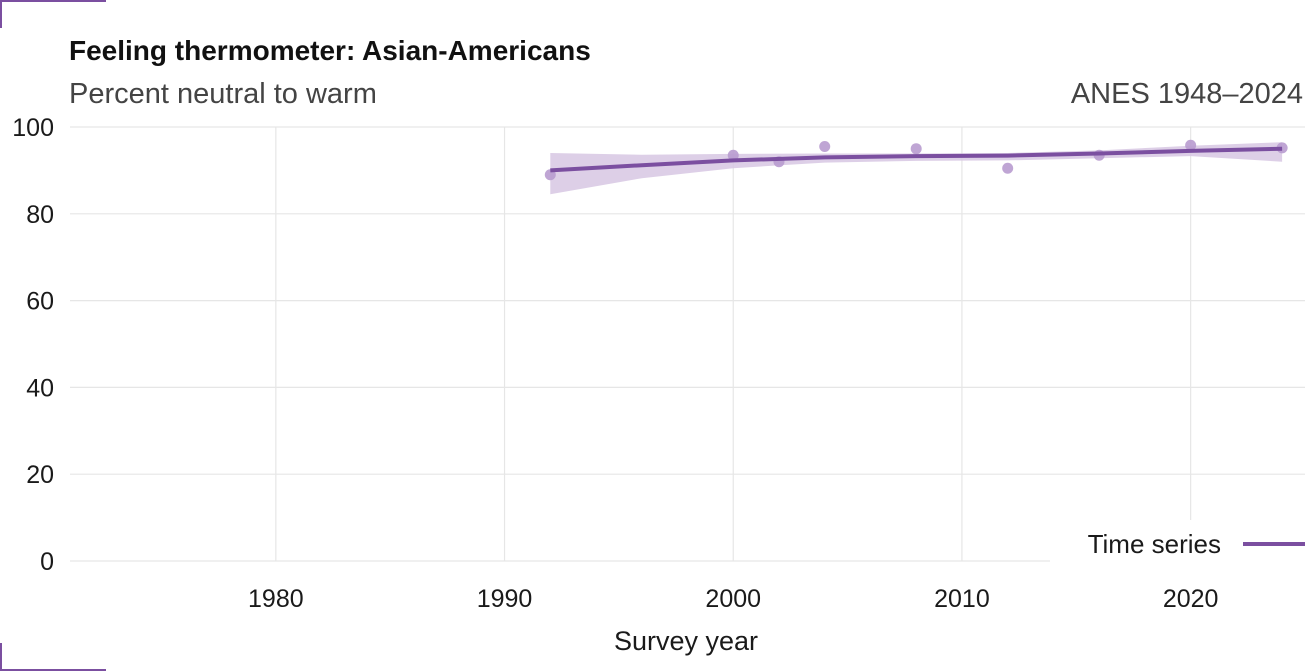  I want to click on x-tick-label: 2010, so click(962, 599).